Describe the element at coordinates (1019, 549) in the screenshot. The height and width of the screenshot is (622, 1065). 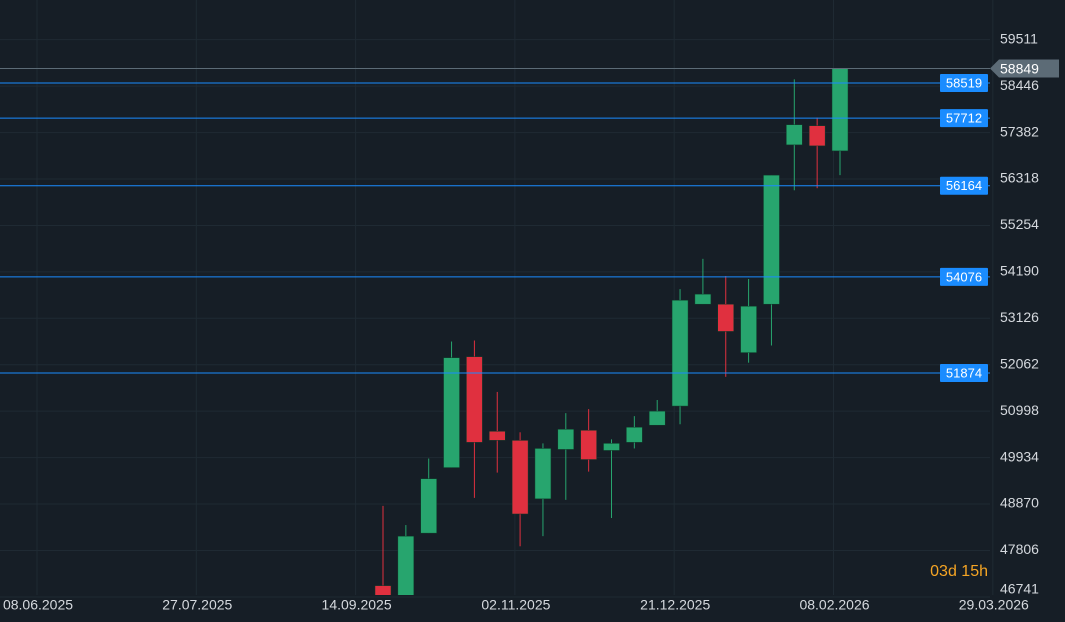
I see `y-tick-label: 47806` at that location.